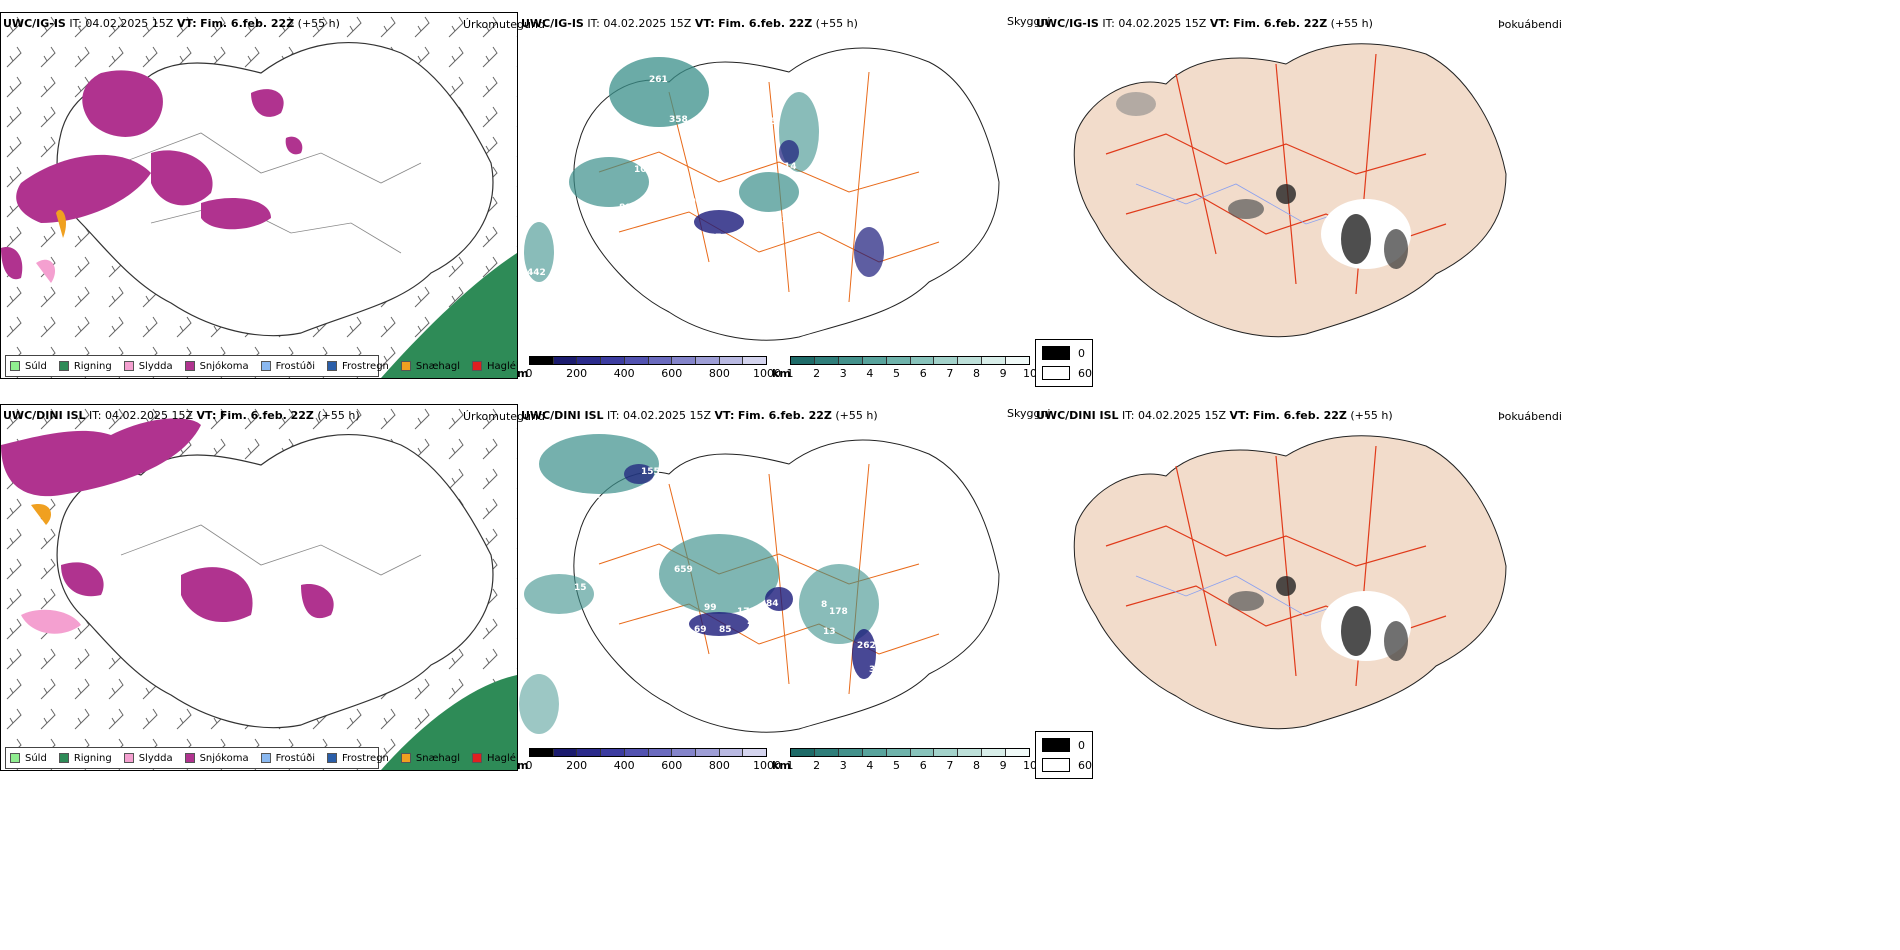  I want to click on precip-legend-item: Snjókoma, so click(216, 758).